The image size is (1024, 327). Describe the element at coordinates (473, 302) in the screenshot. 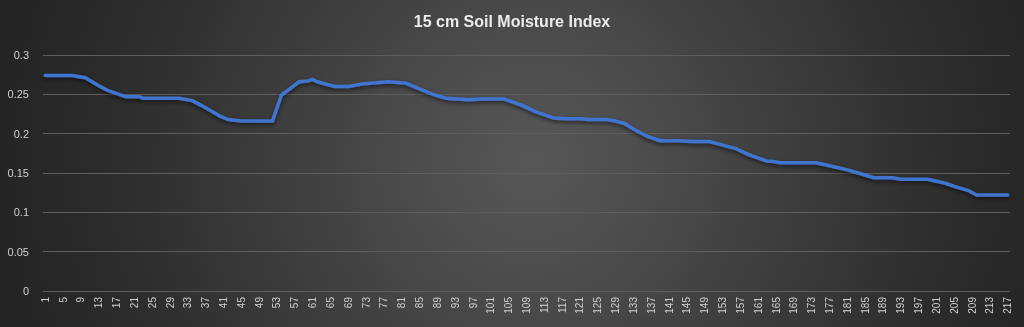

I see `x-tick-label: 97` at that location.